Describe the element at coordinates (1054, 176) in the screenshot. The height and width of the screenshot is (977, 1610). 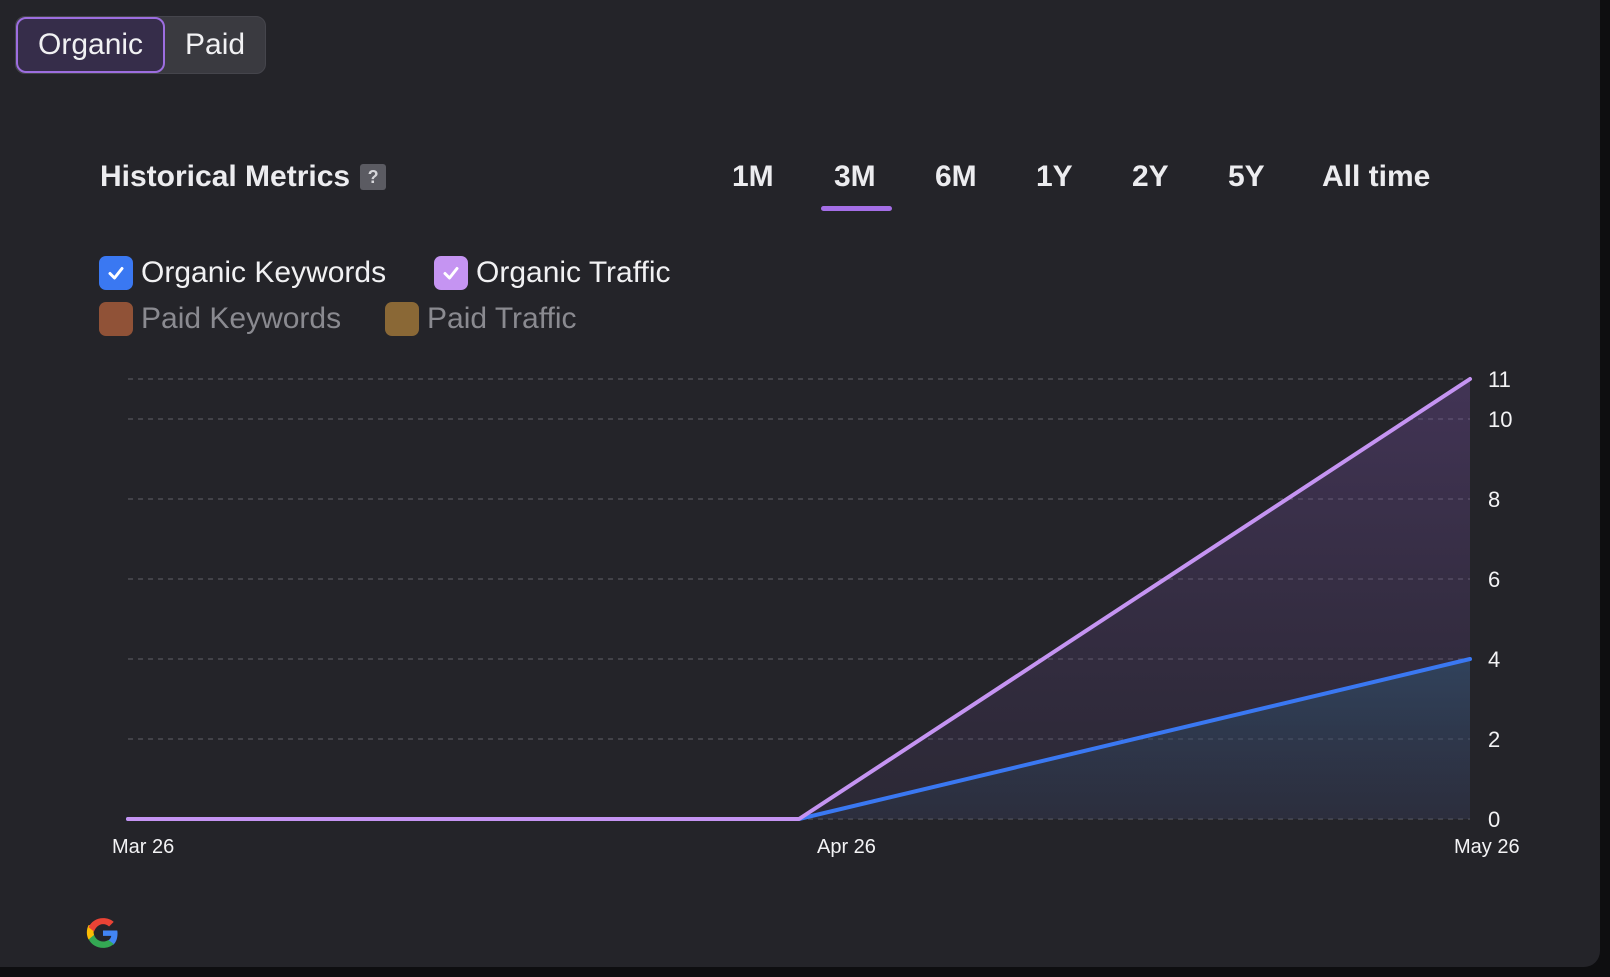
I see `period-tab-1y: 1Y` at that location.